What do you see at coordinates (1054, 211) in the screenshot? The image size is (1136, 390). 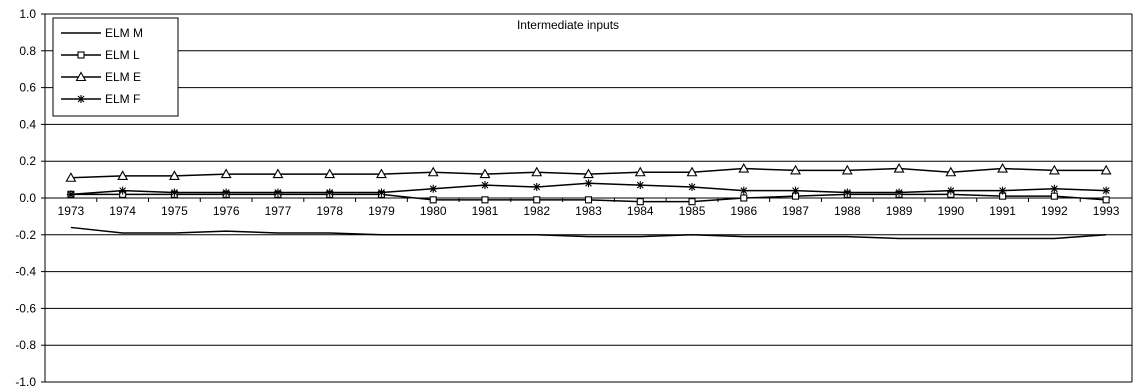 I see `x-tick-label: 1992` at bounding box center [1054, 211].